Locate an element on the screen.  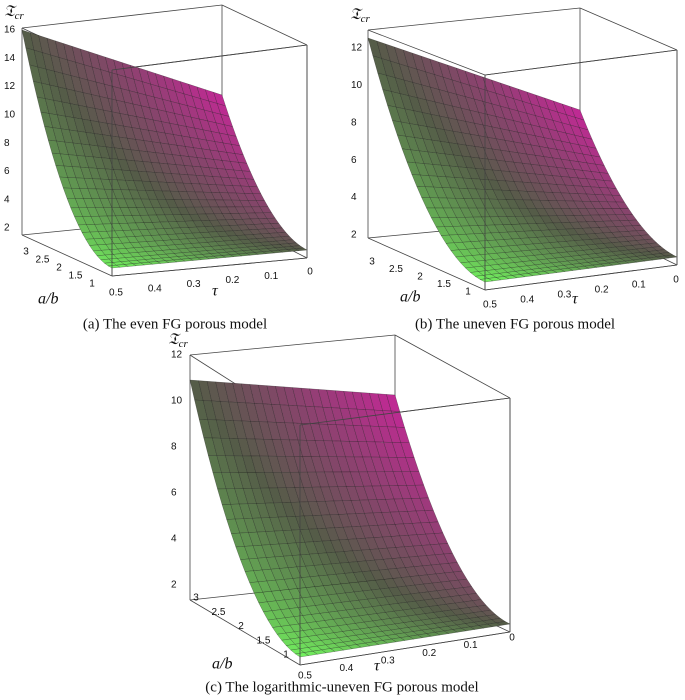
z-tick-label: 16 is located at coordinates (10, 30).